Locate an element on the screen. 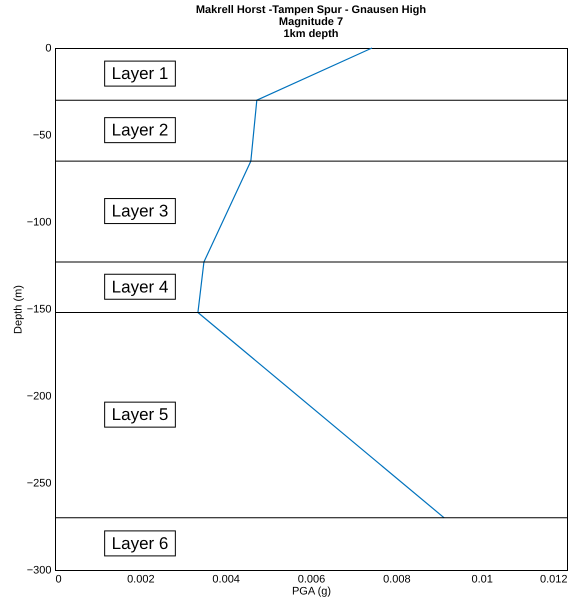 The image size is (578, 601). annotation: Layer 5 is located at coordinates (140, 414).